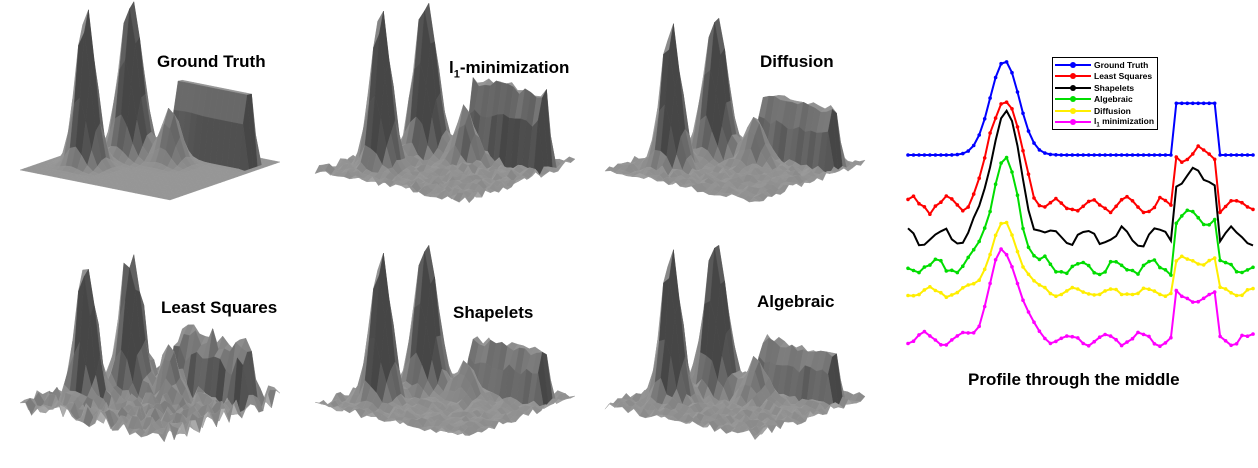 This screenshot has height=468, width=1258. Describe the element at coordinates (796, 301) in the screenshot. I see `panel-title-algebraic: Algebraic` at that location.